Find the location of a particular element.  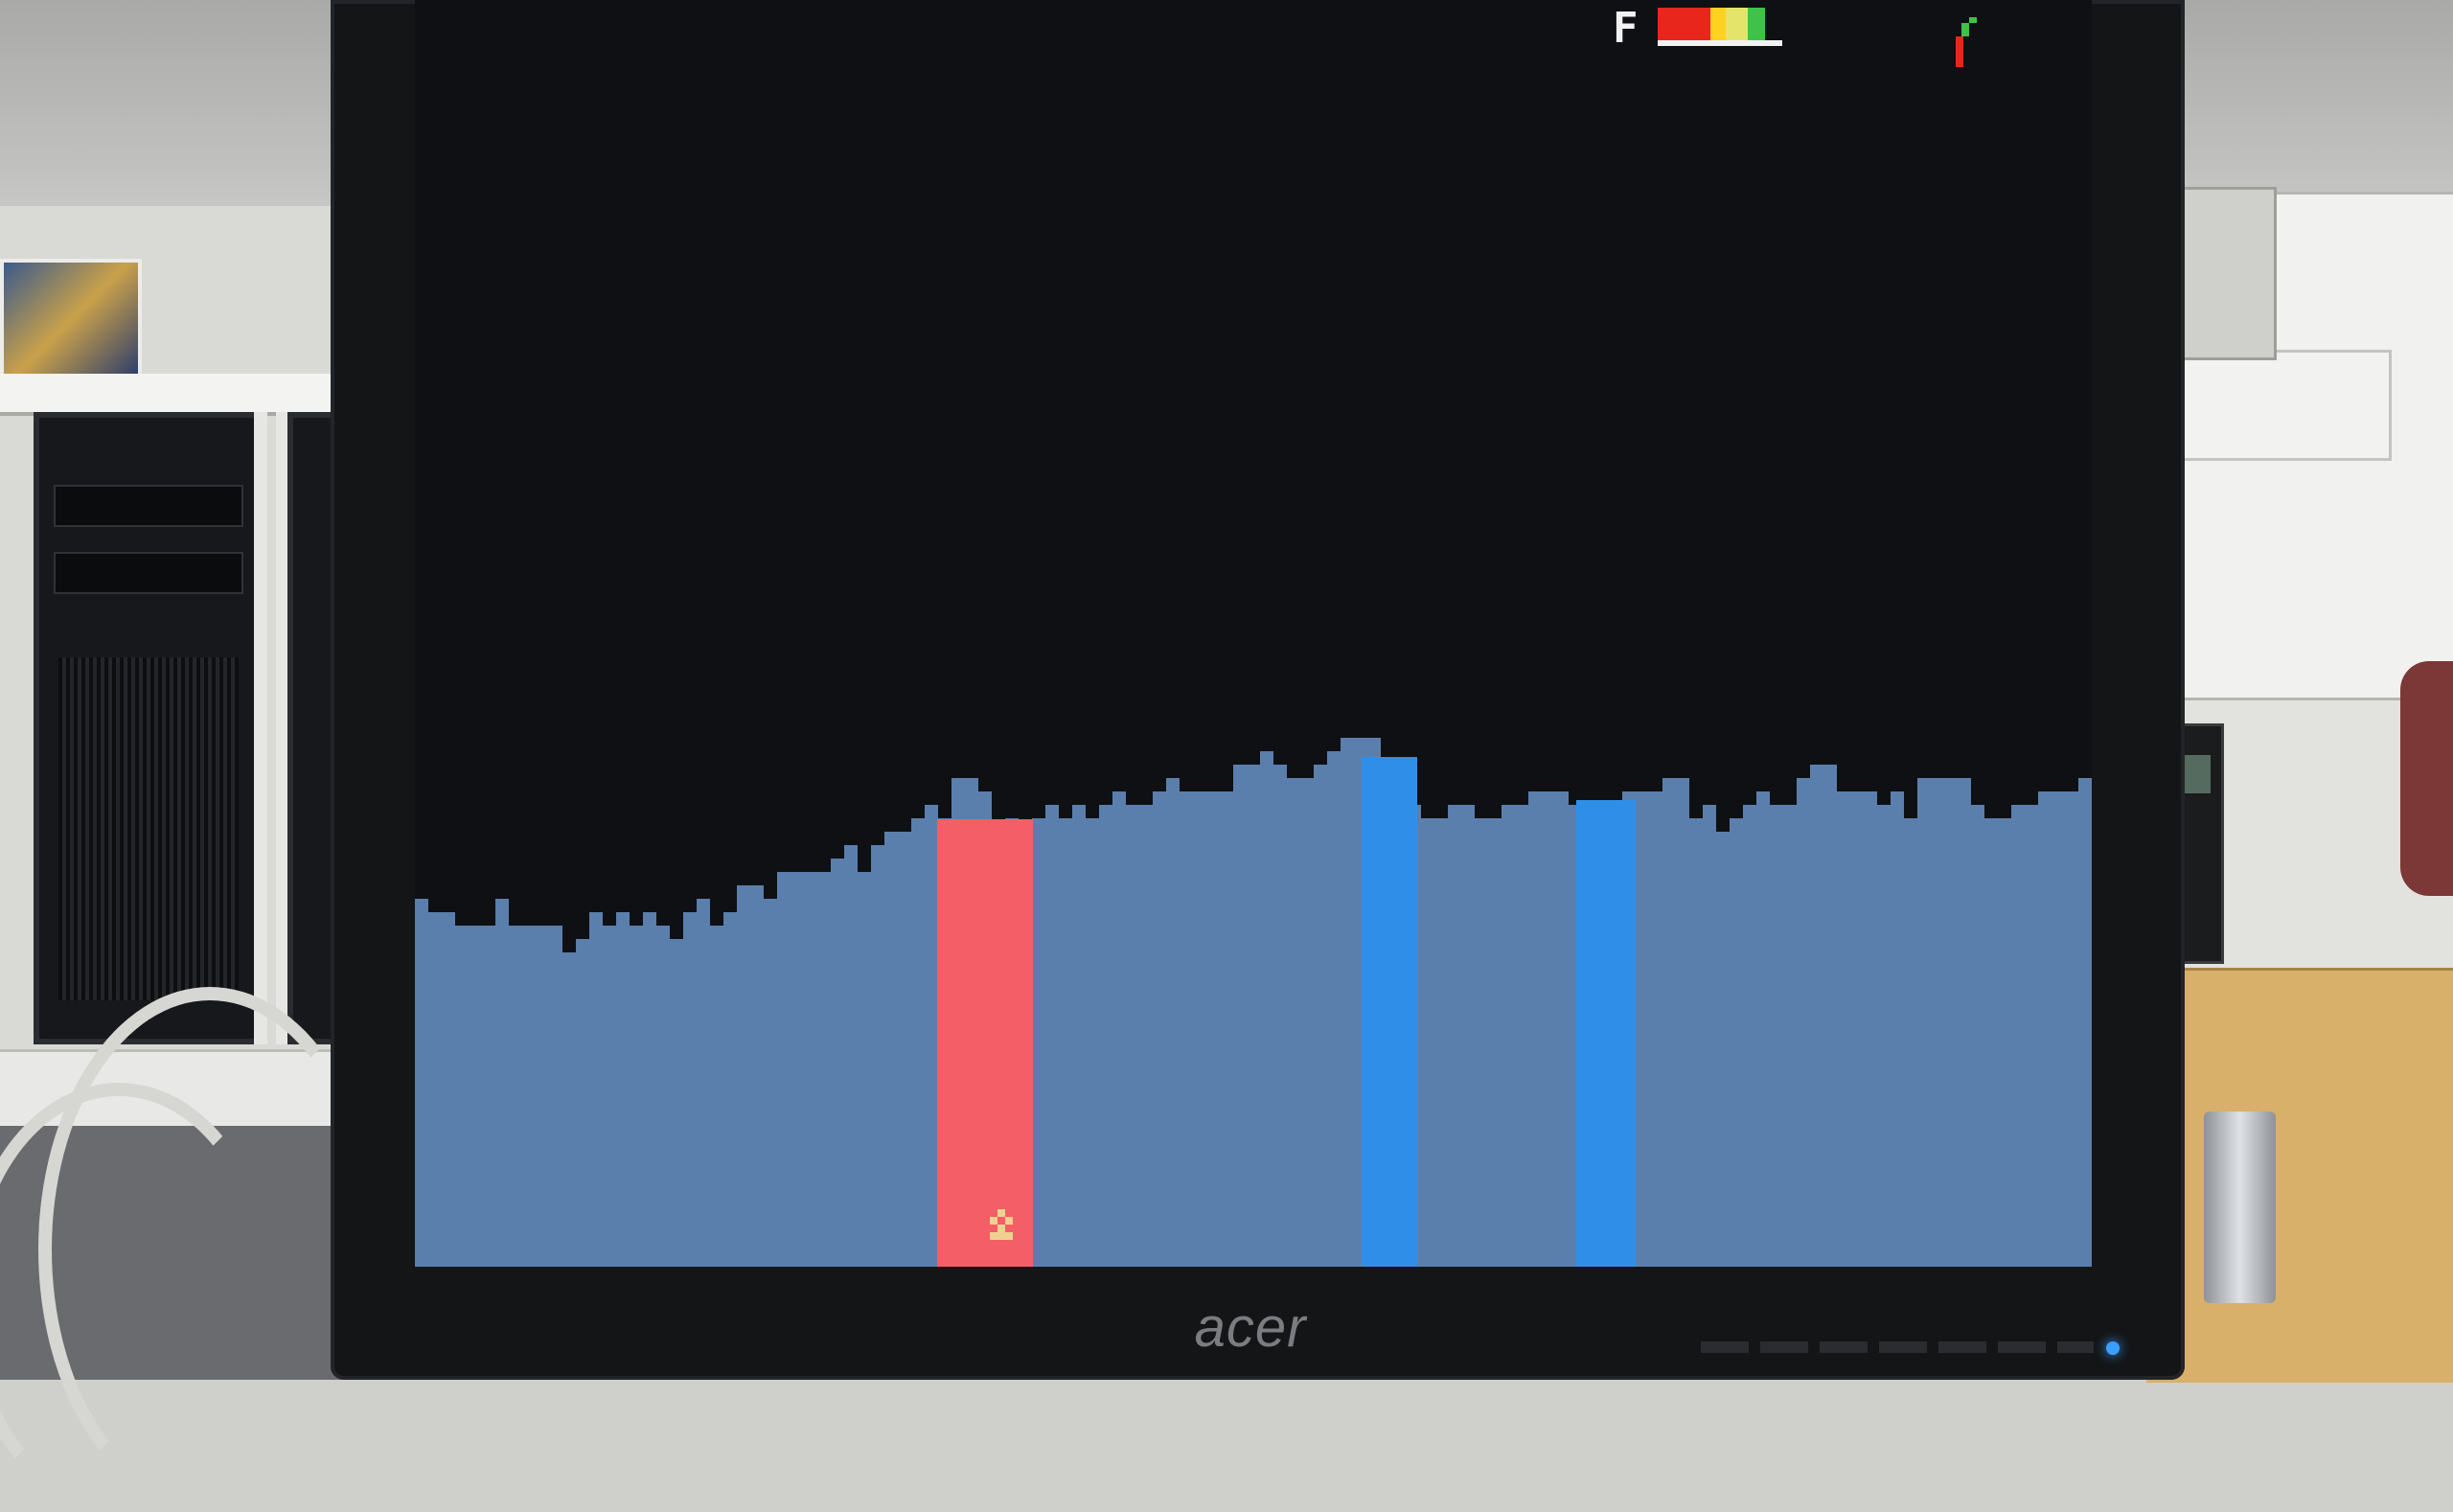

red-landing-pad is located at coordinates (985, 1043).